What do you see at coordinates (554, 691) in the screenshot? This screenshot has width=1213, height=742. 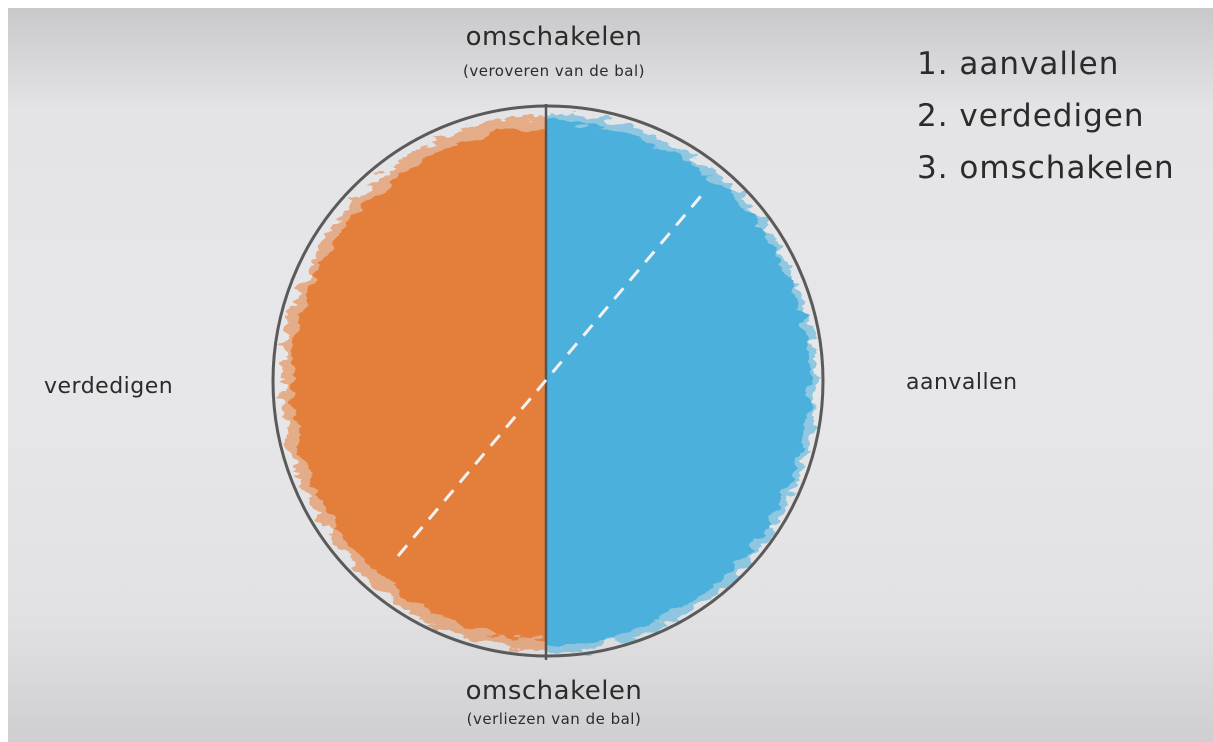 I see `bottom-transition-label: omschakelen` at bounding box center [554, 691].